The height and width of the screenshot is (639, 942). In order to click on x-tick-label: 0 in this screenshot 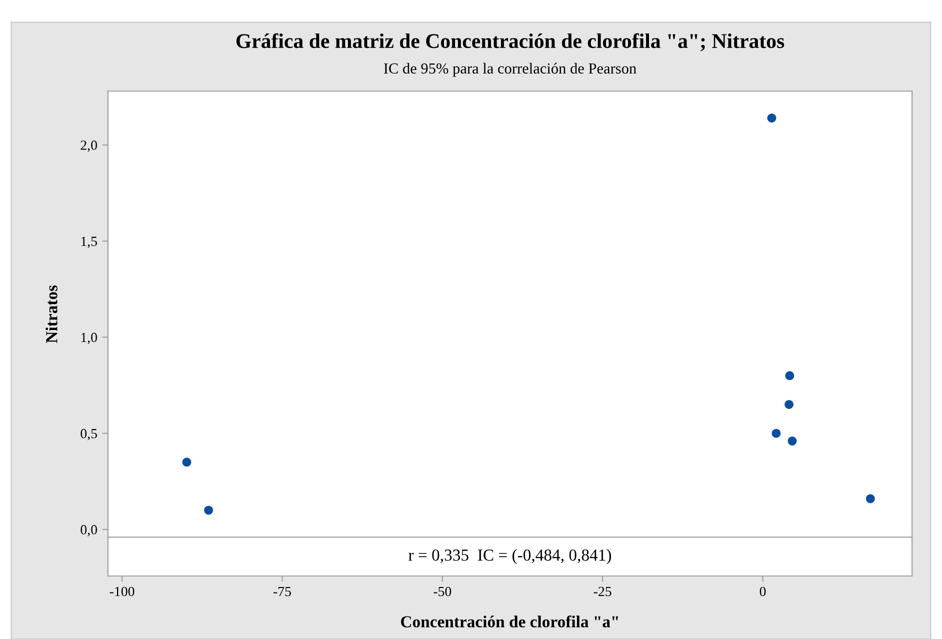, I will do `click(763, 591)`.